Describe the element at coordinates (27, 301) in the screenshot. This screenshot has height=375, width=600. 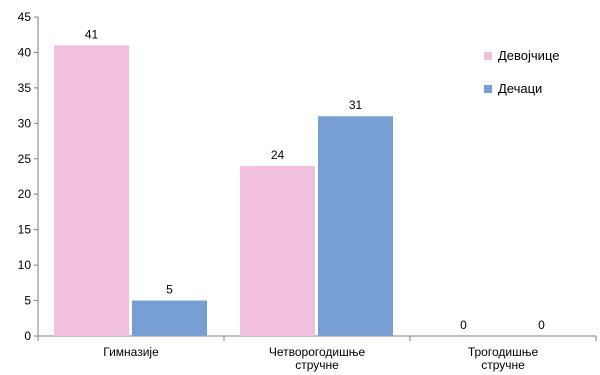
I see `y-tick-label: 5` at that location.